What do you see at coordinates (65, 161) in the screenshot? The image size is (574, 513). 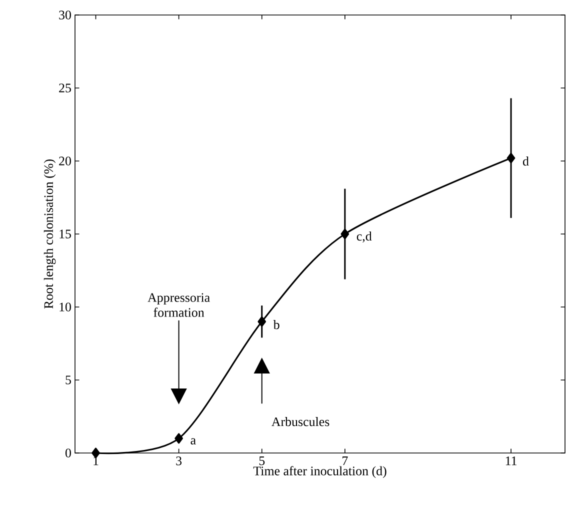 I see `y-tick-label: 20` at bounding box center [65, 161].